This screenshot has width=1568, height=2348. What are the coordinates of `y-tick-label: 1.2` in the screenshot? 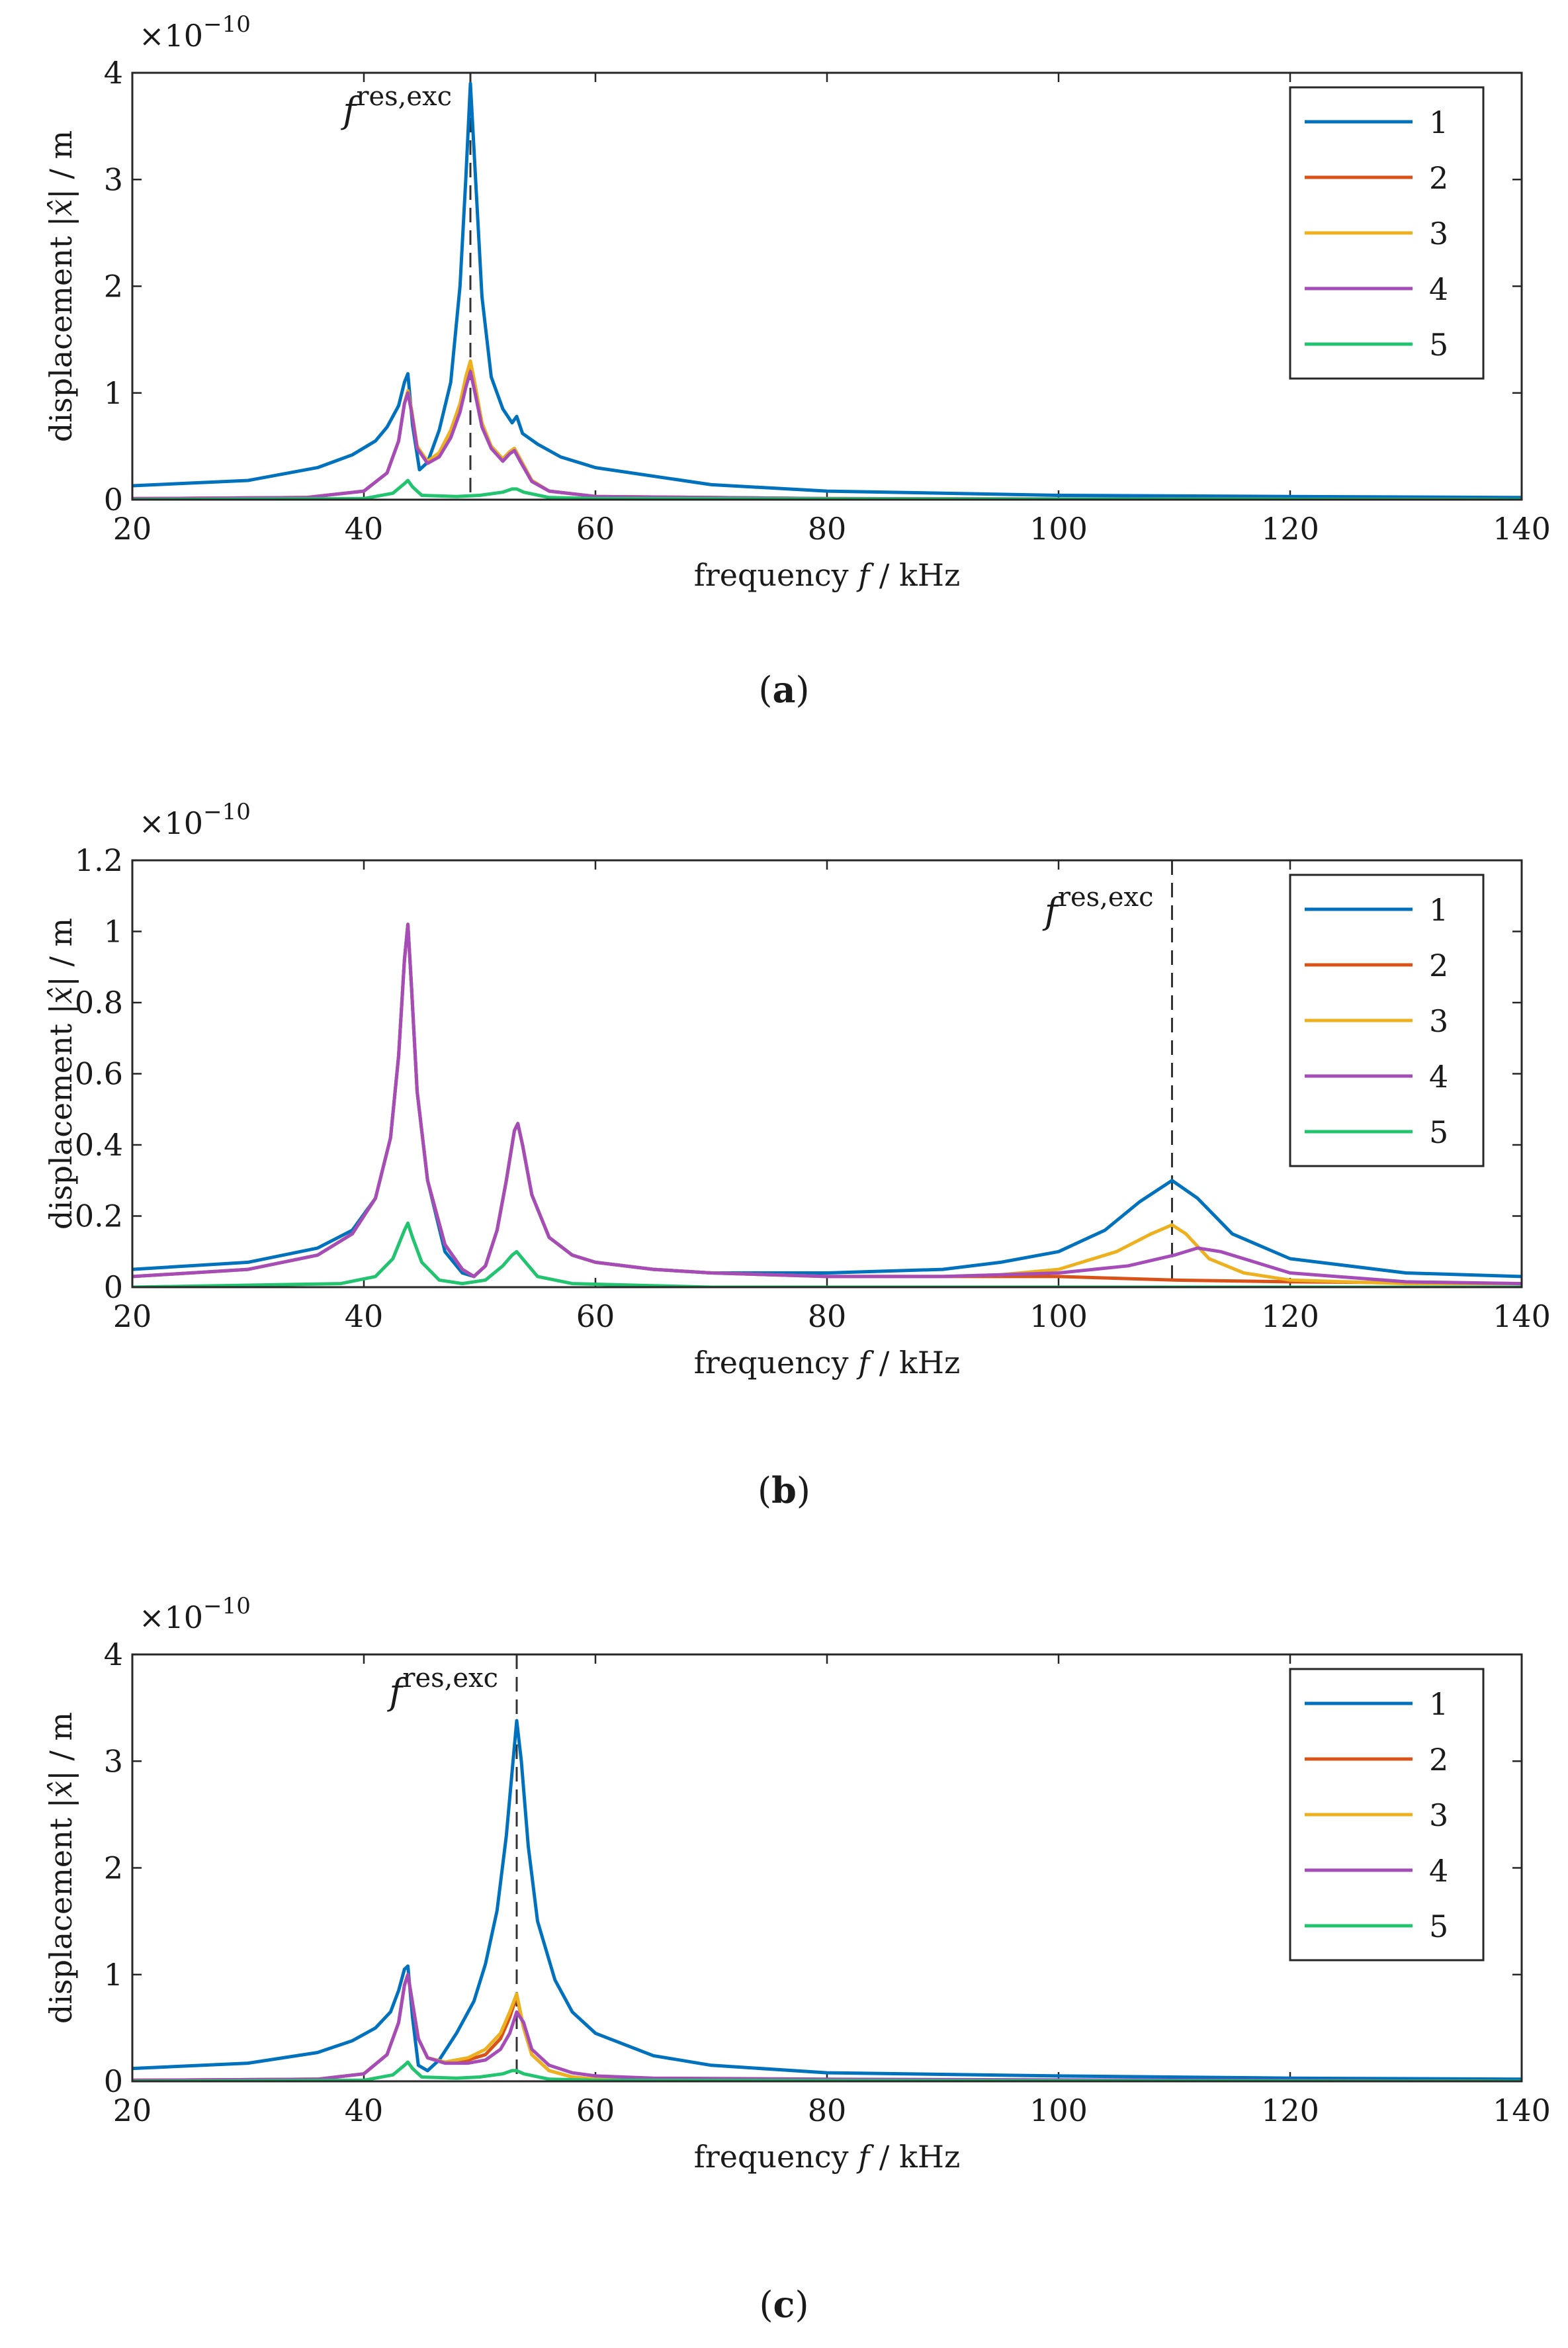 It's located at (99, 860).